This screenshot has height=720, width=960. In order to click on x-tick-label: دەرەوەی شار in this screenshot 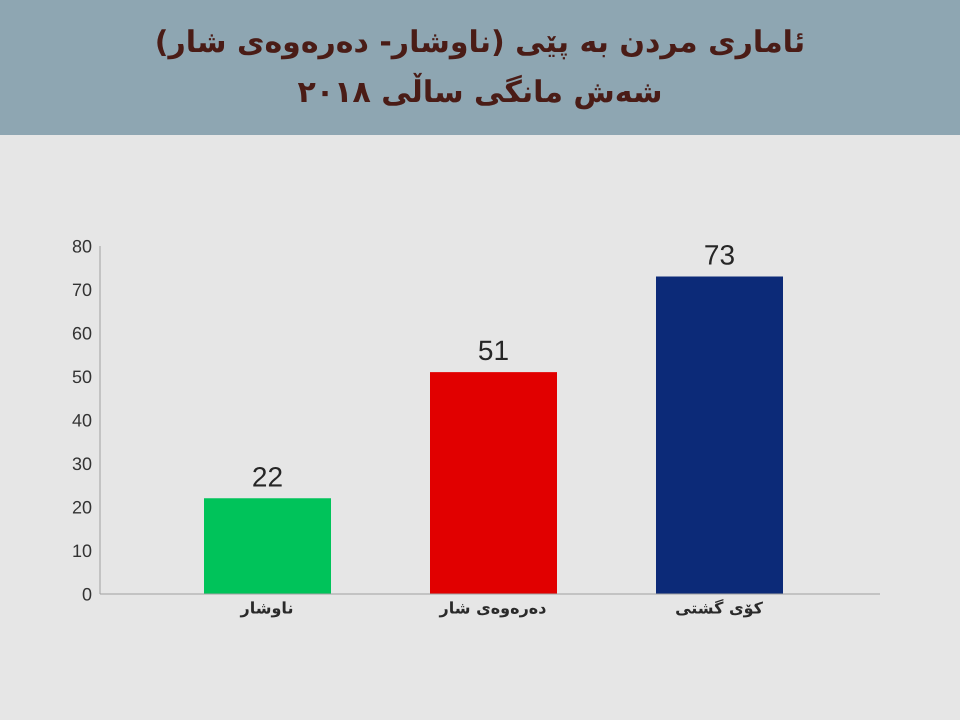, I will do `click(492, 608)`.